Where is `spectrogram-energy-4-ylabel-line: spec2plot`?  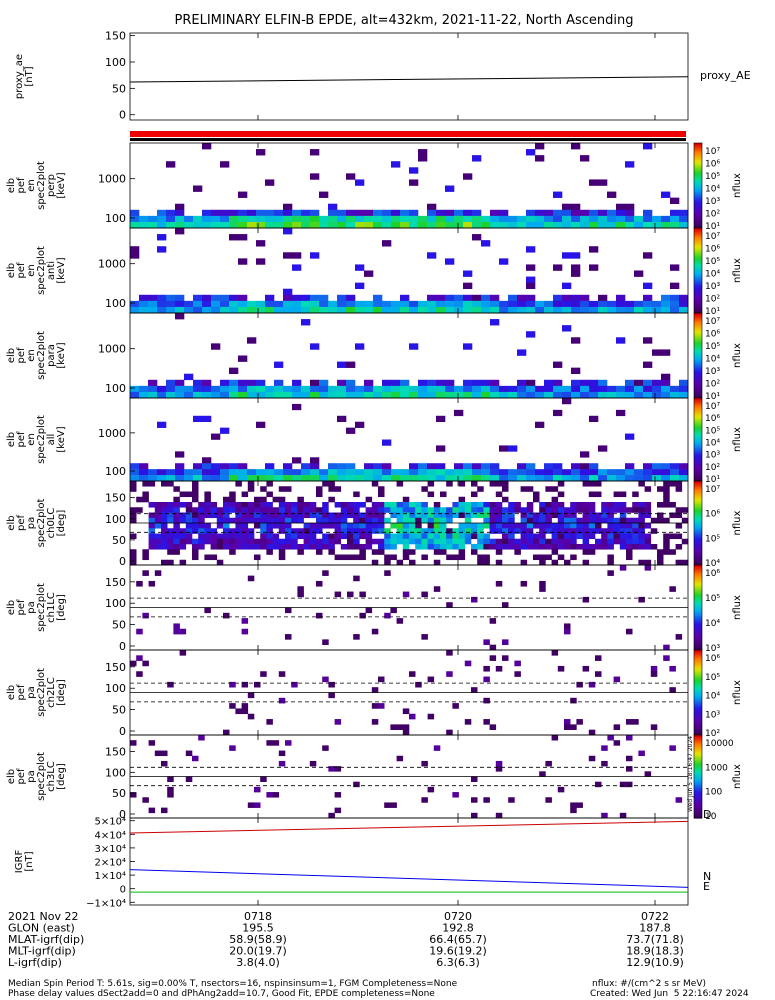
spectrogram-energy-4-ylabel-line: spec2plot is located at coordinates (41, 439).